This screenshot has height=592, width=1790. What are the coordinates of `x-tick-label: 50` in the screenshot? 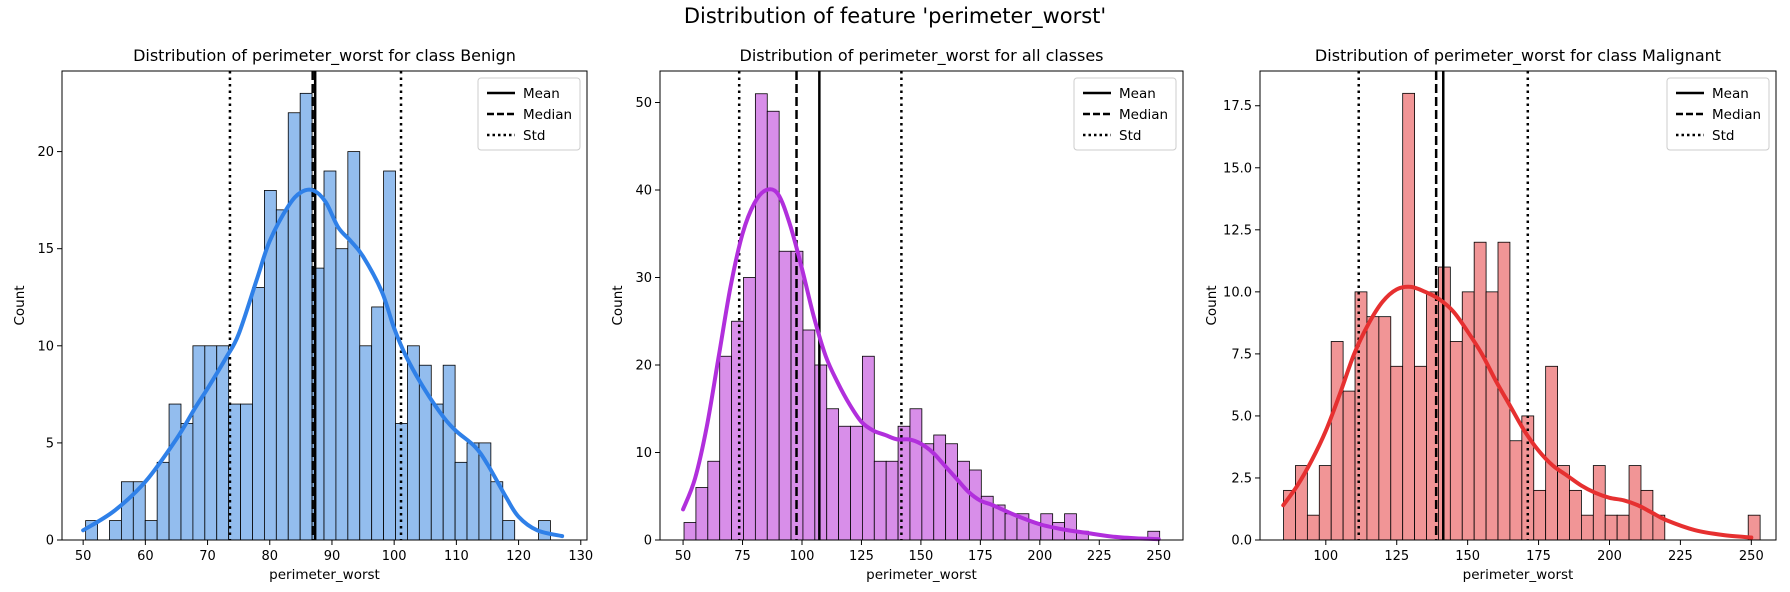 It's located at (83, 556).